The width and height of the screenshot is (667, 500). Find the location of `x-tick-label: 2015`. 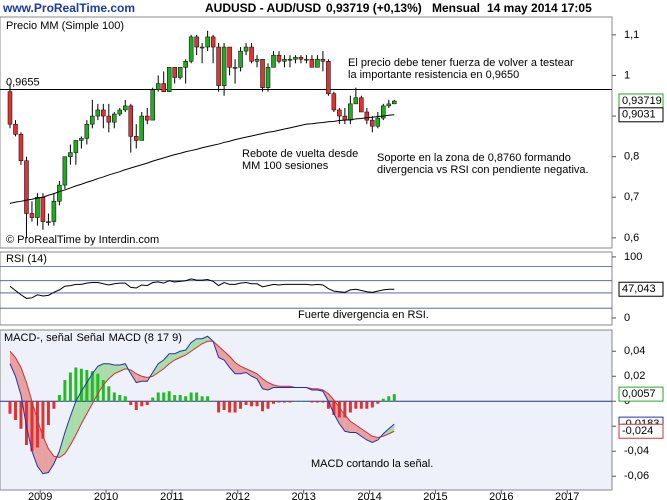

x-tick-label: 2015 is located at coordinates (435, 495).